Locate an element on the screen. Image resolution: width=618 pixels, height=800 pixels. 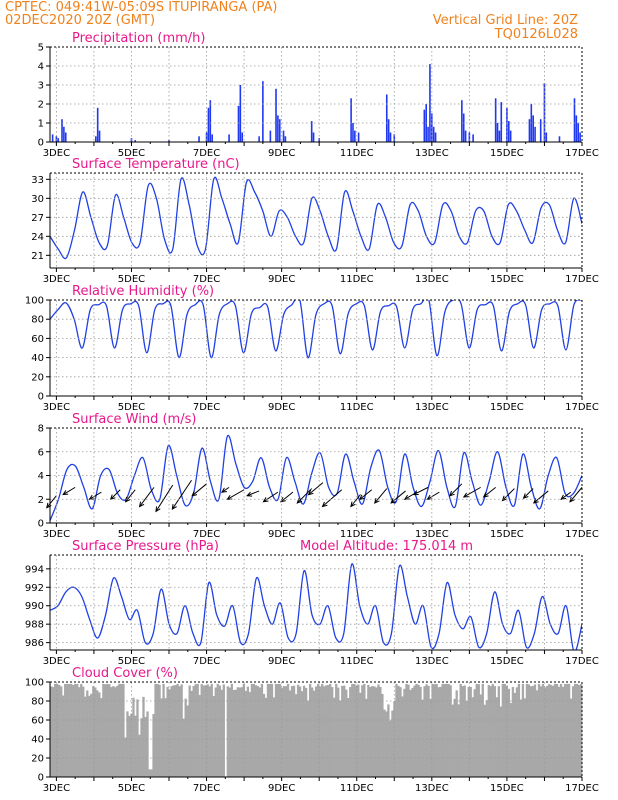
x-tick-label: 3DEC is located at coordinates (56, 153).